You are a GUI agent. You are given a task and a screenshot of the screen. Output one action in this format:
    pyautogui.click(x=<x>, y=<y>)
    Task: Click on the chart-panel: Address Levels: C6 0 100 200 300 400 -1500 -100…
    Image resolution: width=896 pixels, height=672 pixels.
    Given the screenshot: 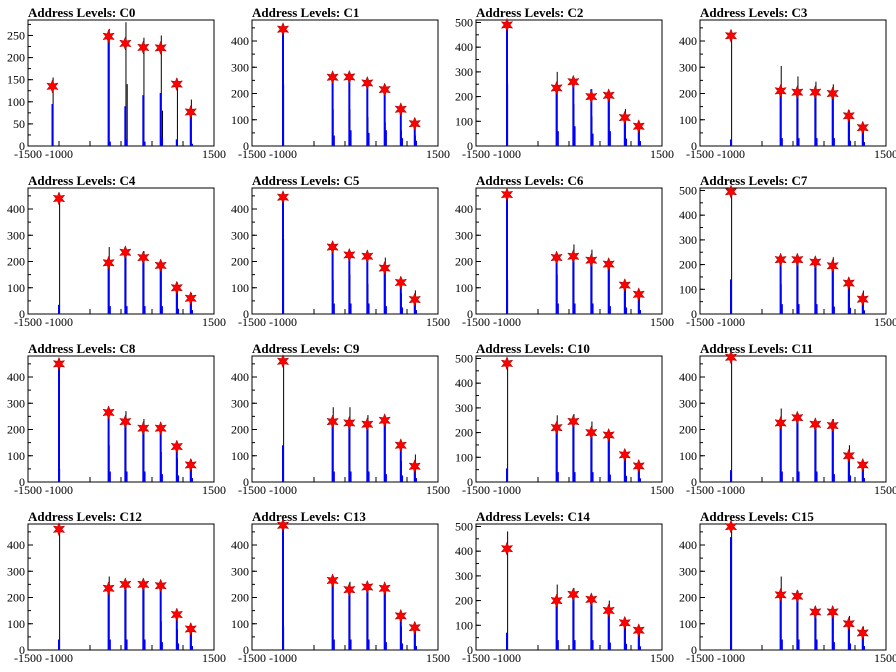 What is the action you would take?
    pyautogui.click(x=561, y=252)
    